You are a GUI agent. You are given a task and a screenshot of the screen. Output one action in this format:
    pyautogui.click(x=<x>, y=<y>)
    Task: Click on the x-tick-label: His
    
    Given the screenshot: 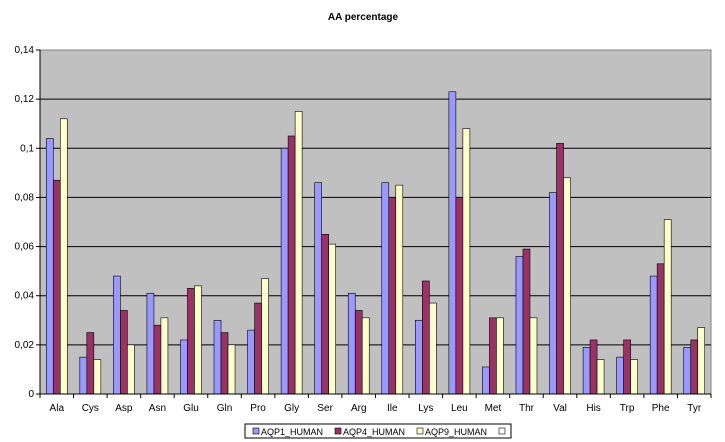 What is the action you would take?
    pyautogui.click(x=593, y=408)
    